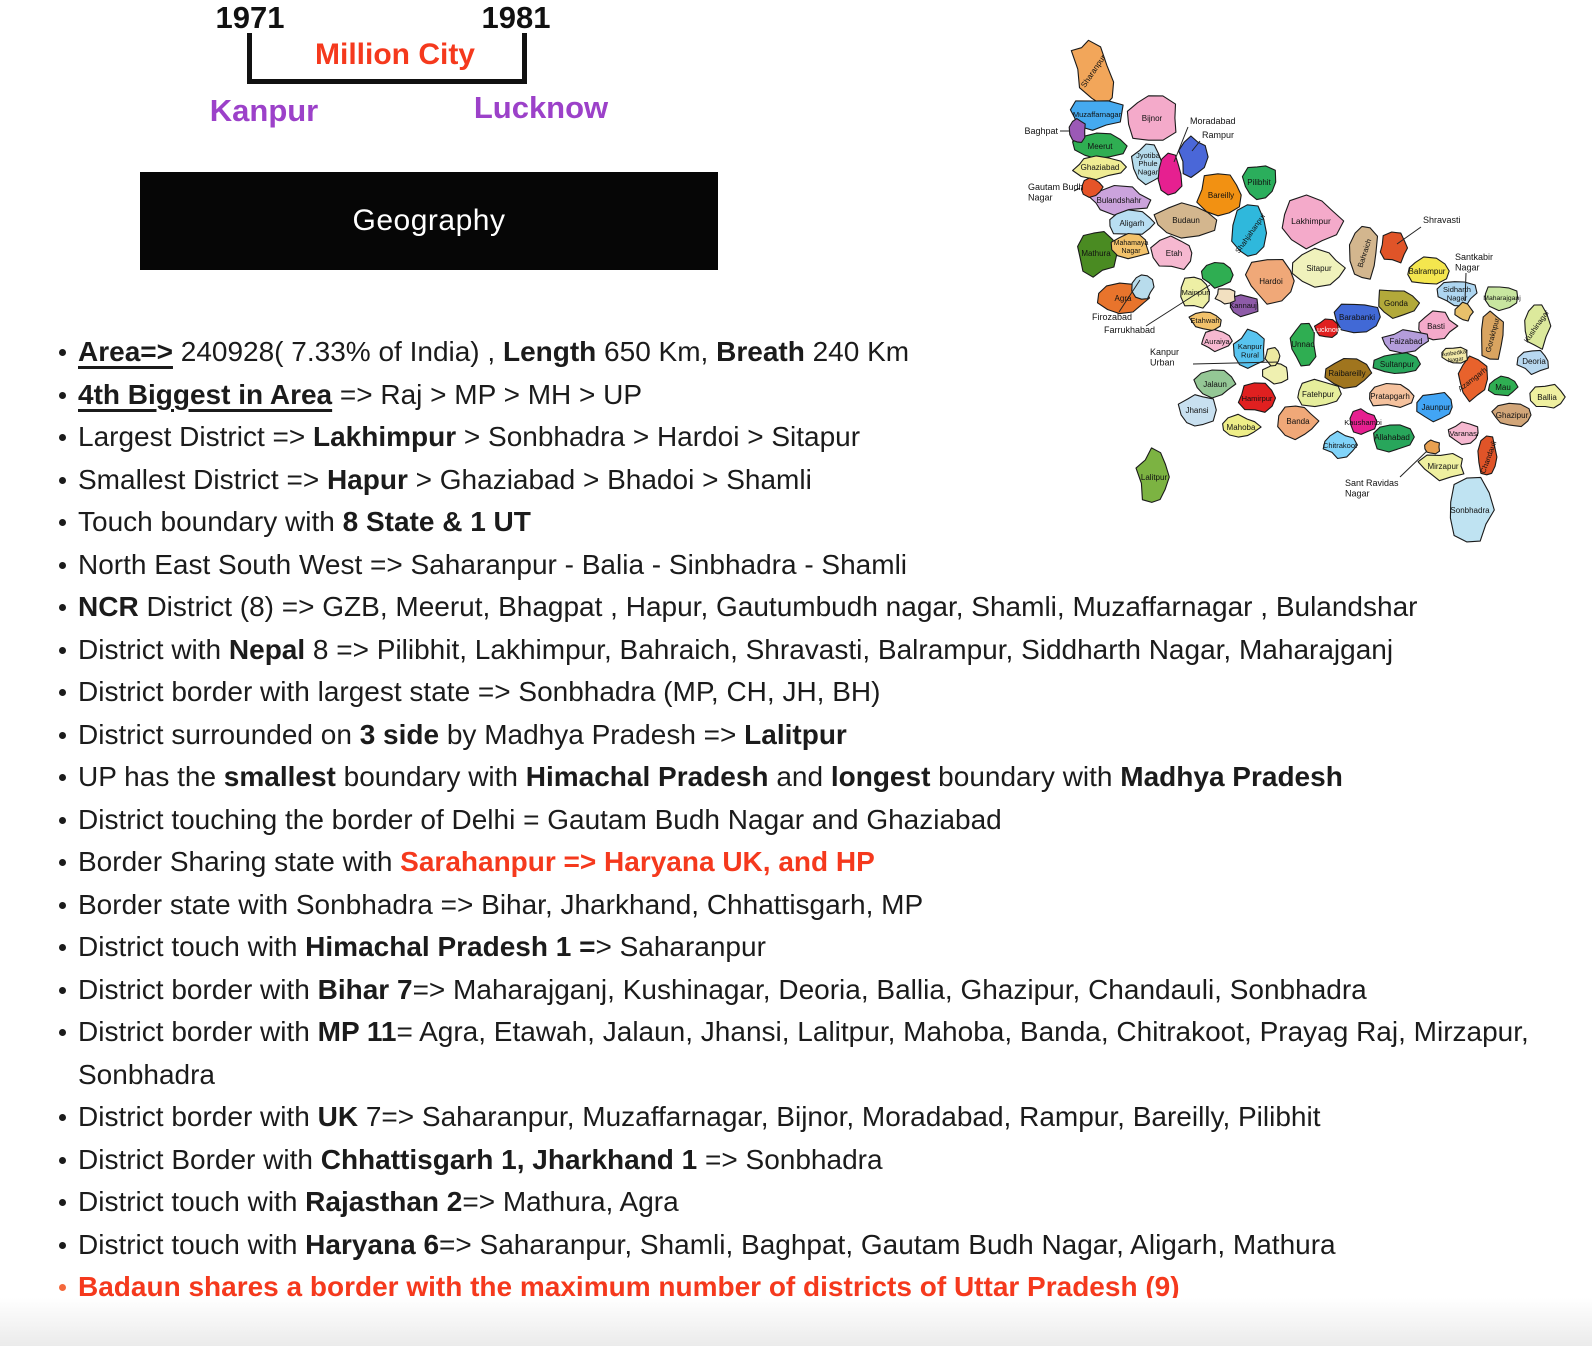 The width and height of the screenshot is (1592, 1346). What do you see at coordinates (857, 351) in the screenshot?
I see `bullet-segment: 240 Km` at bounding box center [857, 351].